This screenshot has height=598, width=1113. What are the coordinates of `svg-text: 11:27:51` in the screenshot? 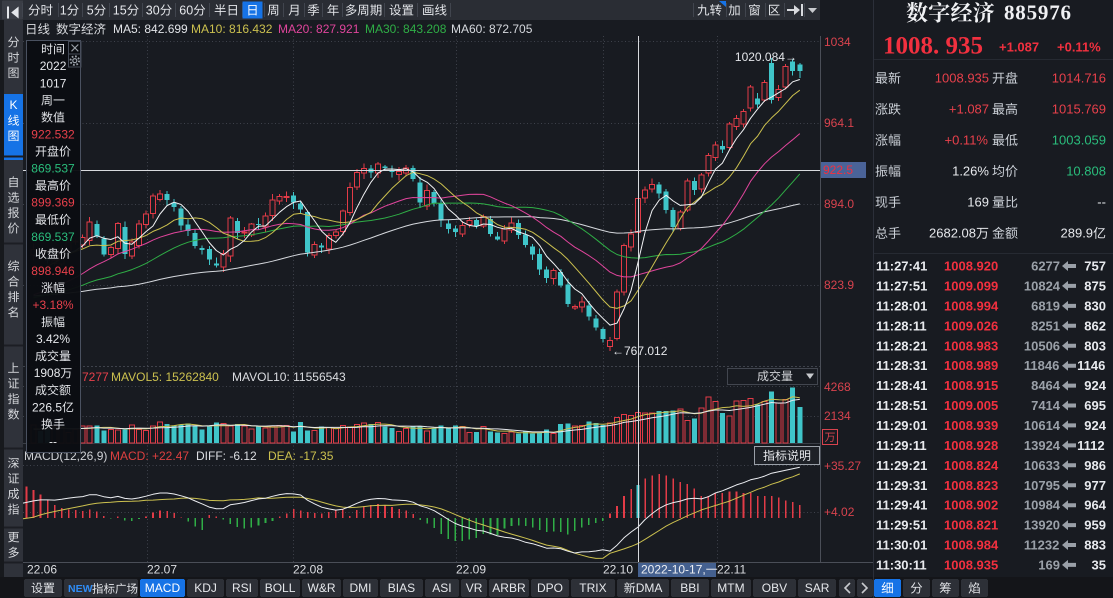 It's located at (901, 286).